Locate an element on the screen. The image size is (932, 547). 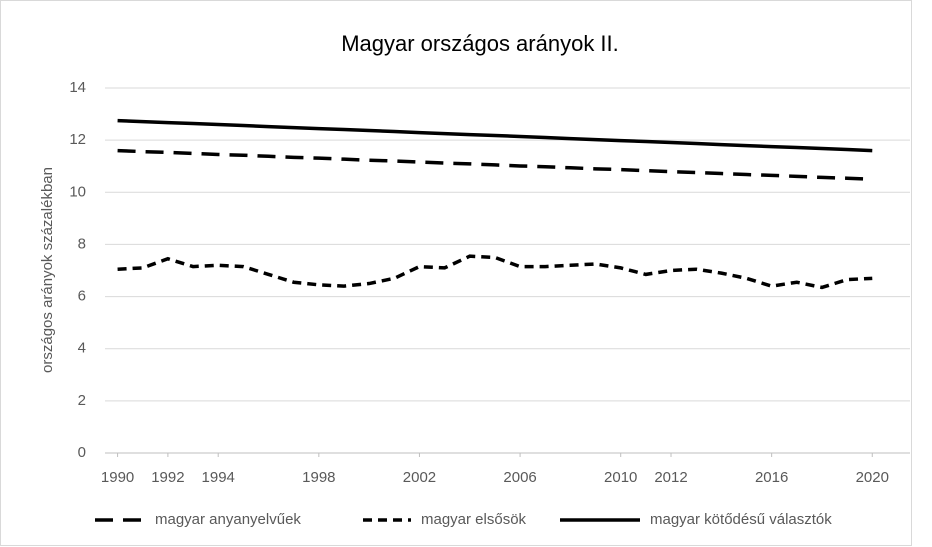
y-tick-label: 10 is located at coordinates (77, 191).